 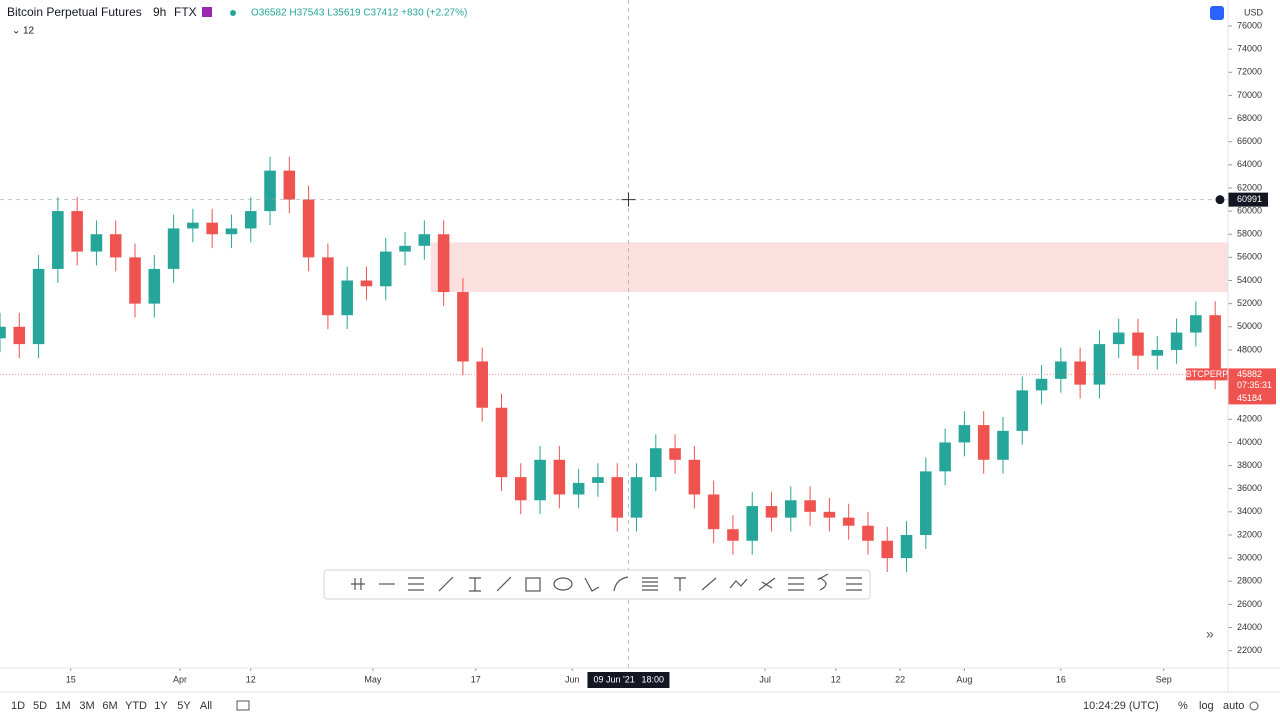 I want to click on tool-pattern, so click(x=738, y=583).